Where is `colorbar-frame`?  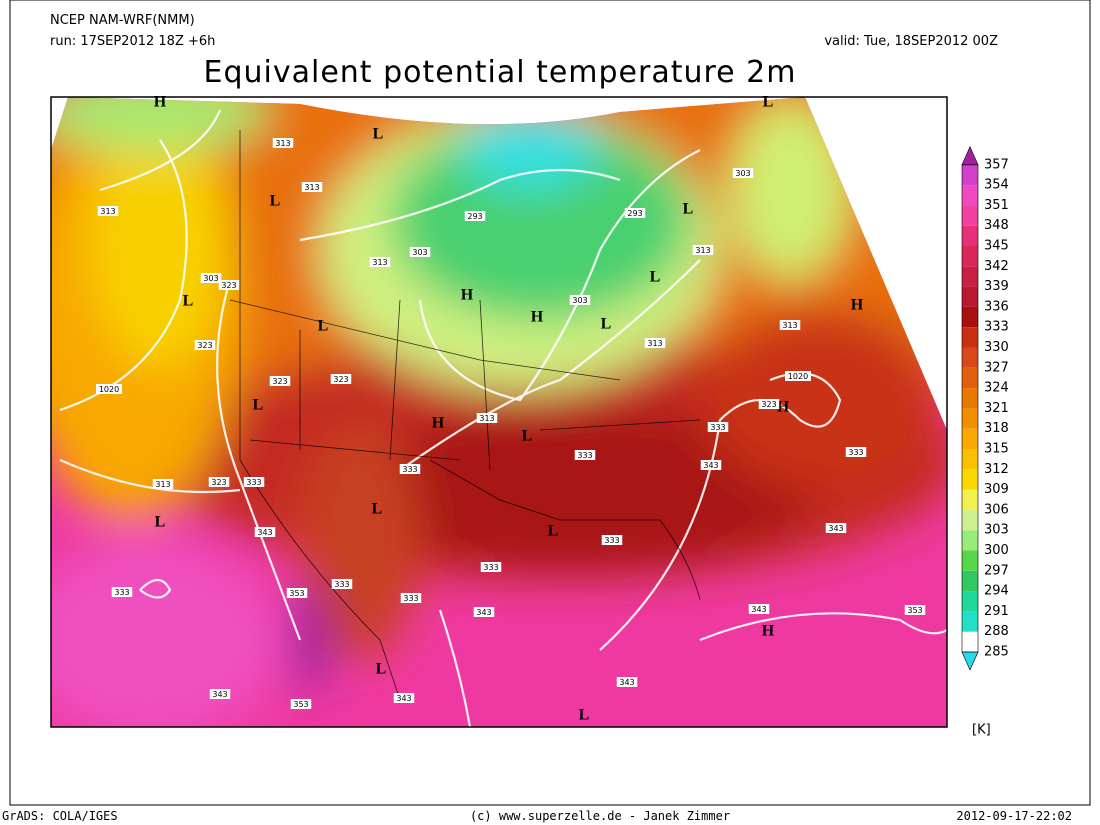 colorbar-frame is located at coordinates (970, 408).